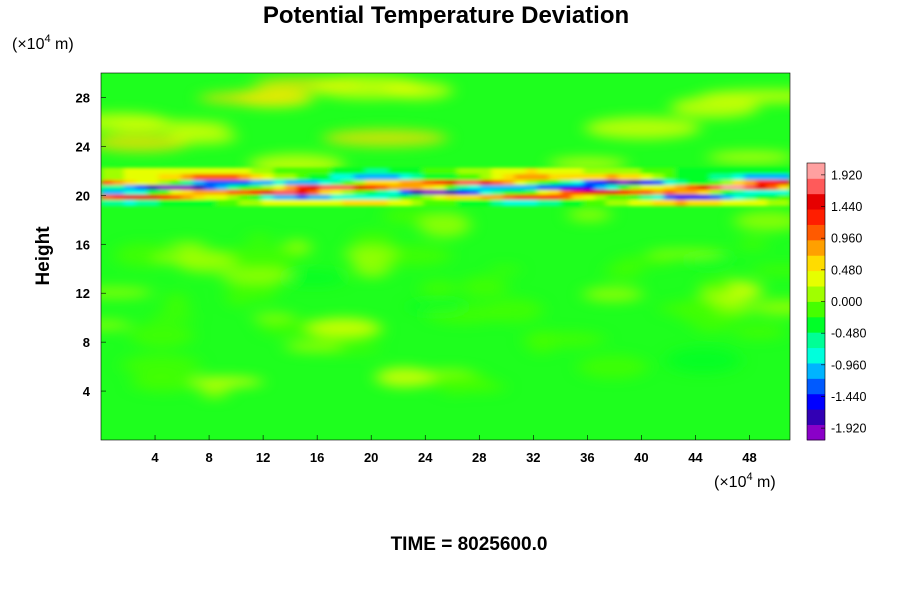 The height and width of the screenshot is (600, 900). Describe the element at coordinates (848, 365) in the screenshot. I see `colorbar-tick-label: -0.960` at that location.